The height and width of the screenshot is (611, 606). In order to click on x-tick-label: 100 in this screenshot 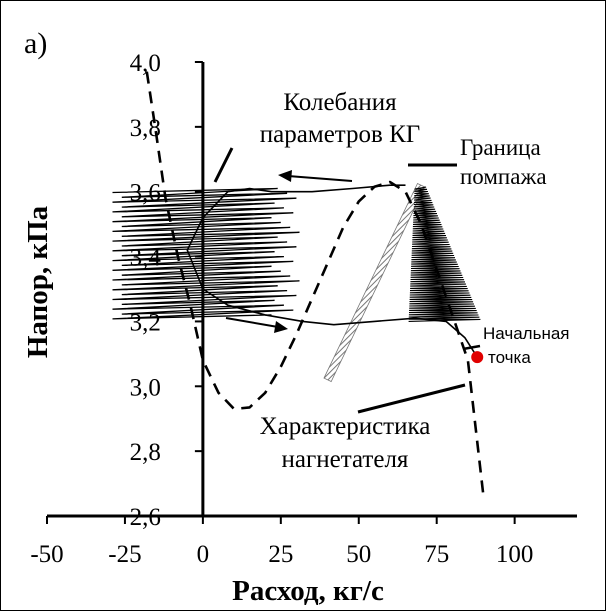, I will do `click(515, 554)`.